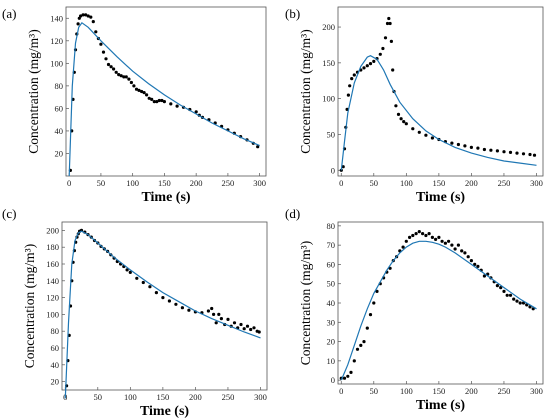 Image resolution: width=550 pixels, height=419 pixels. I want to click on x-tick-label: 0, so click(69, 183).